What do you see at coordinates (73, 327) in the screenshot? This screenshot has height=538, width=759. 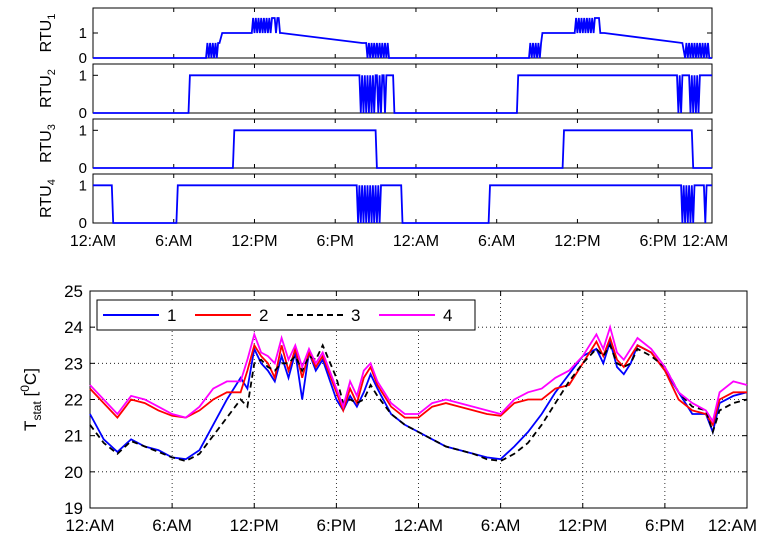 I see `y-tick-label: 24` at bounding box center [73, 327].